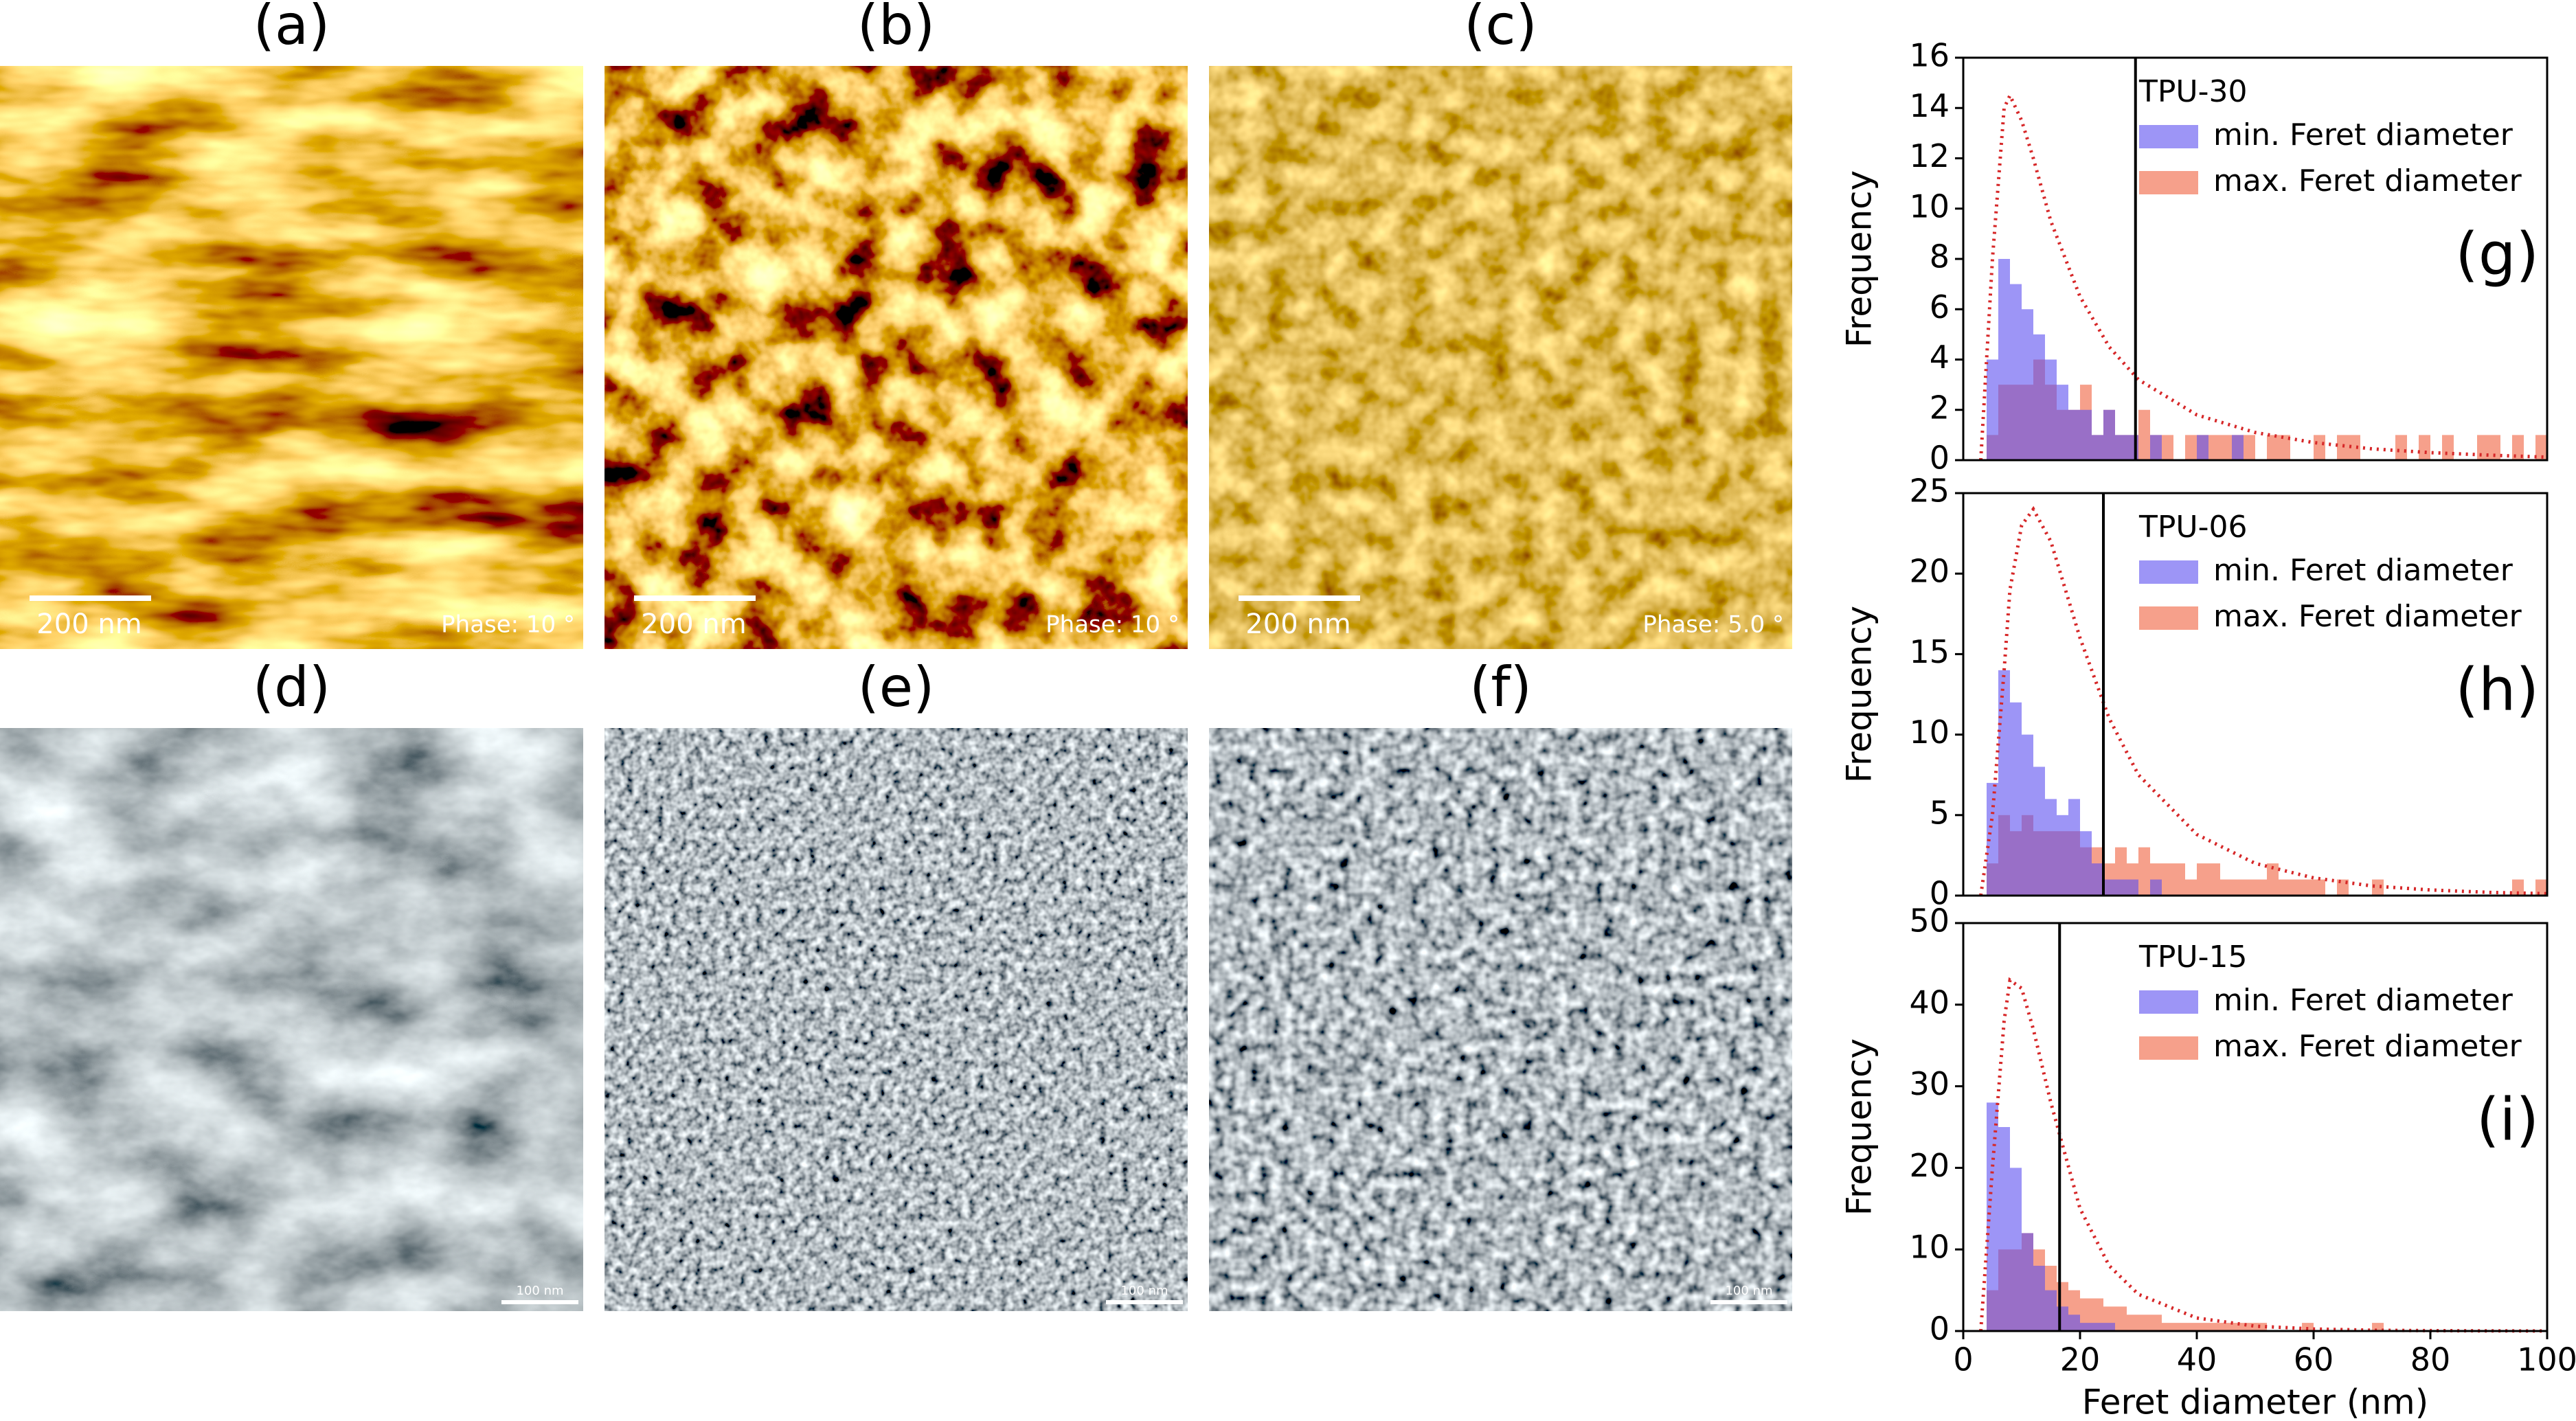 The image size is (2576, 1421). Describe the element at coordinates (1929, 156) in the screenshot. I see `y-tick-label: 12` at that location.